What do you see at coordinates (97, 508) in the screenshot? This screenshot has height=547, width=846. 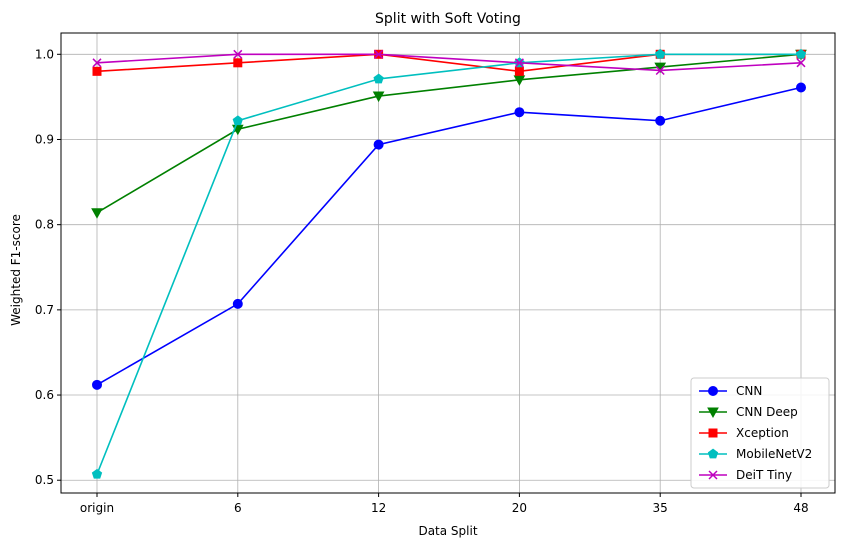 I see `x-tick-label: origin` at bounding box center [97, 508].